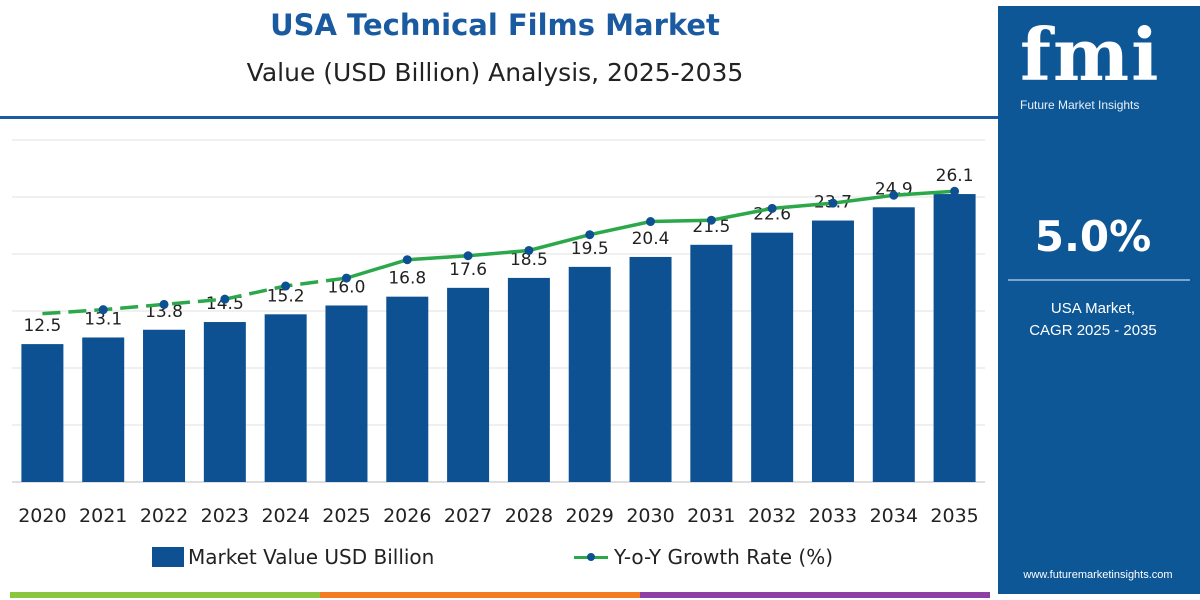 Image resolution: width=1200 pixels, height=600 pixels. What do you see at coordinates (833, 203) in the screenshot?
I see `growth-point-2033` at bounding box center [833, 203].